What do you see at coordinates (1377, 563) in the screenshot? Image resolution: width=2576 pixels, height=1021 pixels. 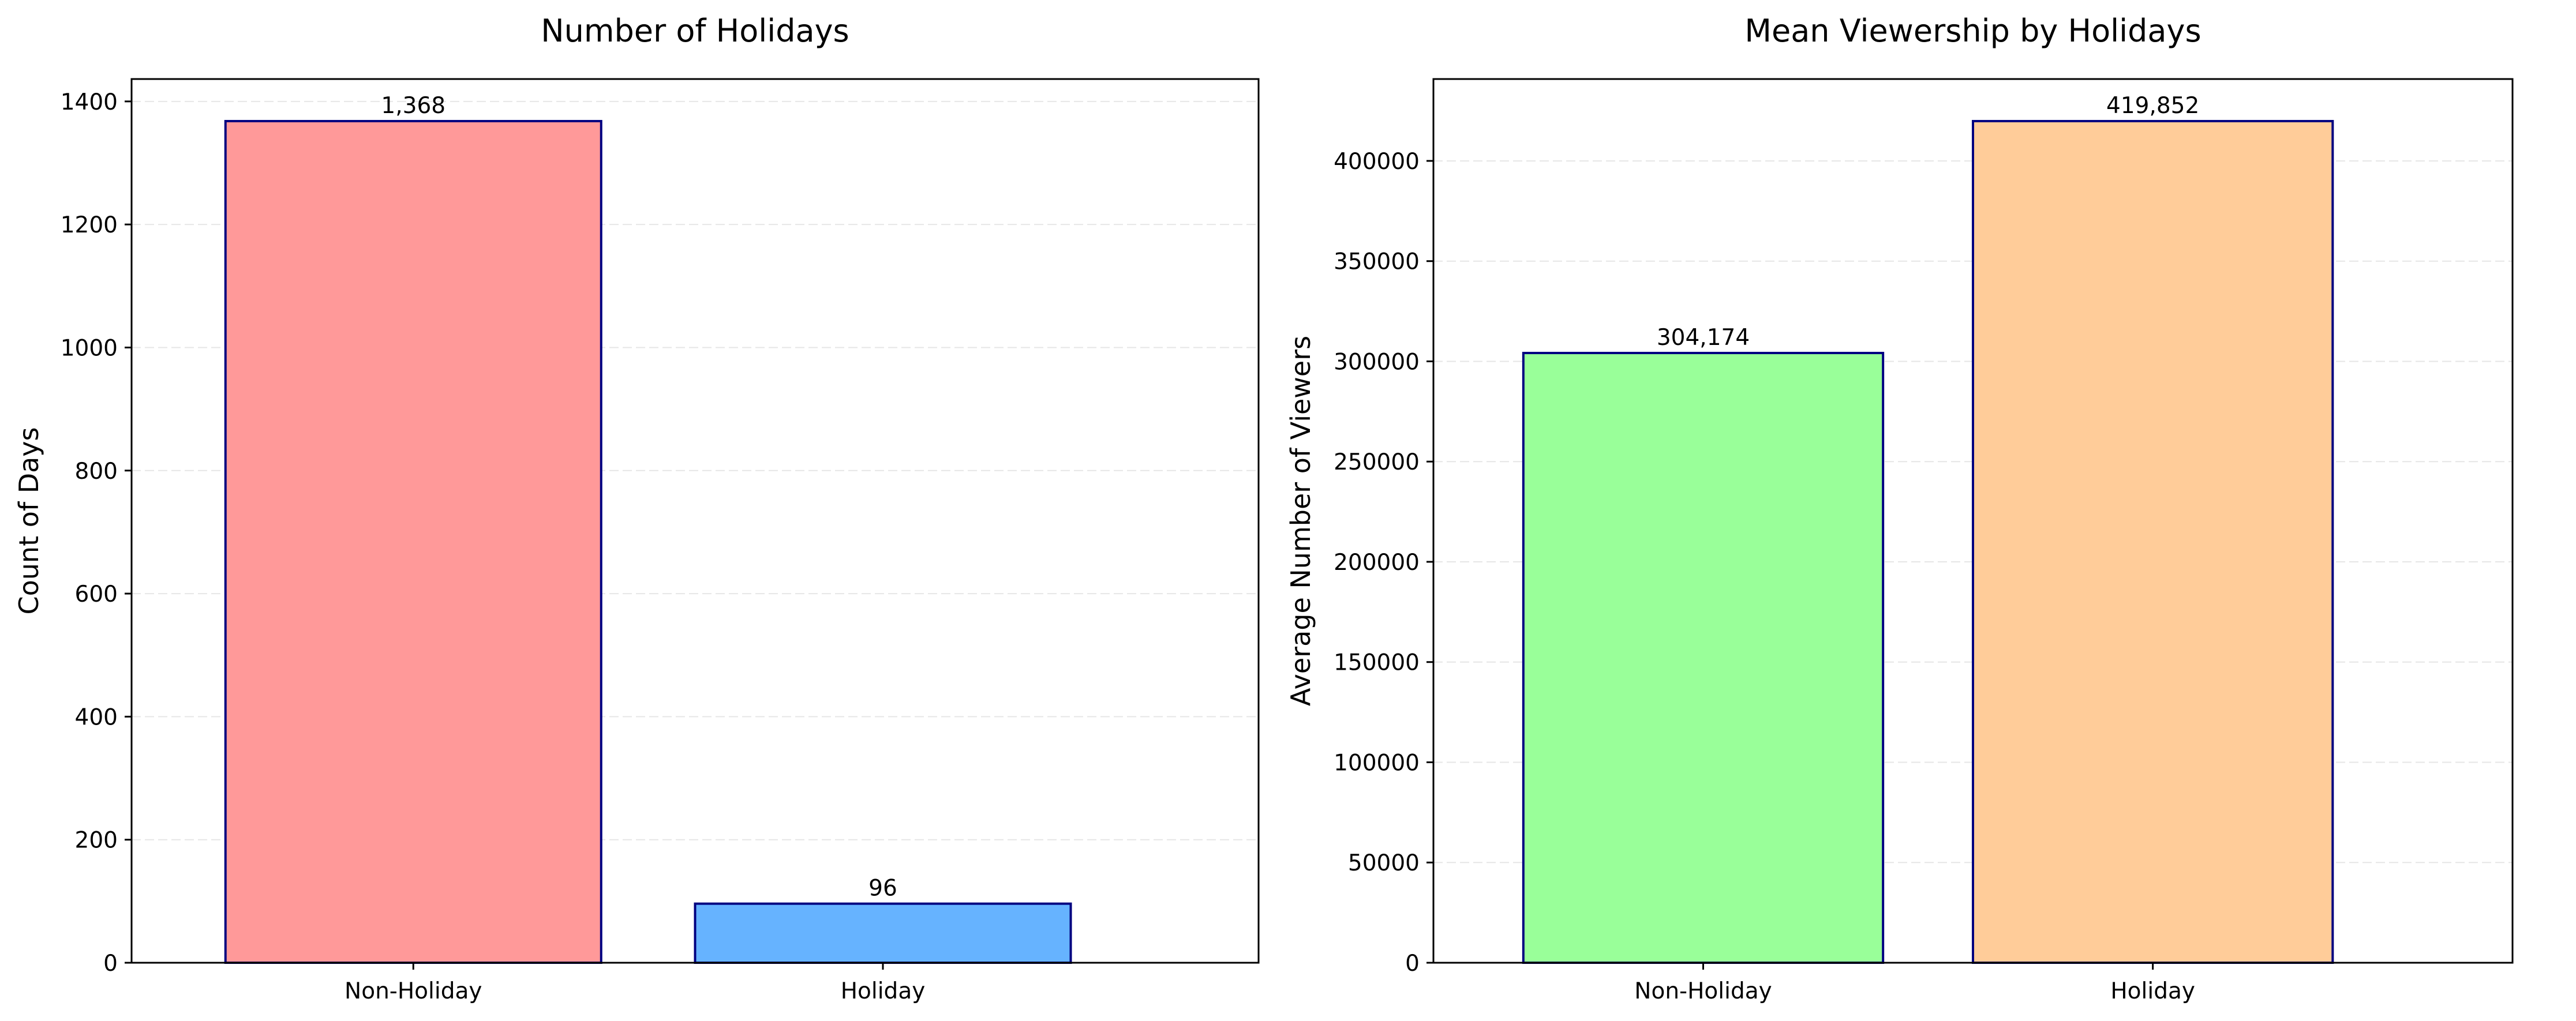 I see `viewership-y-tick-label: 200000` at bounding box center [1377, 563].